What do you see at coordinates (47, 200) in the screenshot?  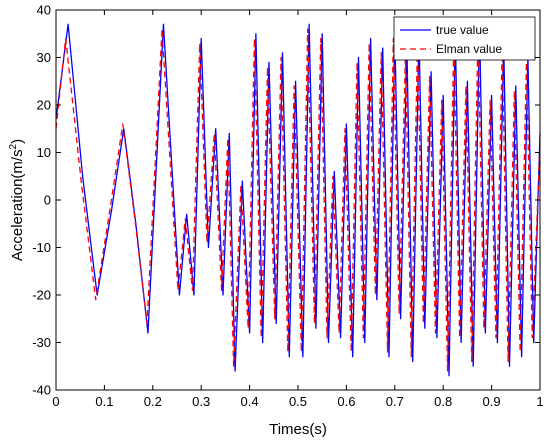 I see `y-tick-label: 0` at bounding box center [47, 200].